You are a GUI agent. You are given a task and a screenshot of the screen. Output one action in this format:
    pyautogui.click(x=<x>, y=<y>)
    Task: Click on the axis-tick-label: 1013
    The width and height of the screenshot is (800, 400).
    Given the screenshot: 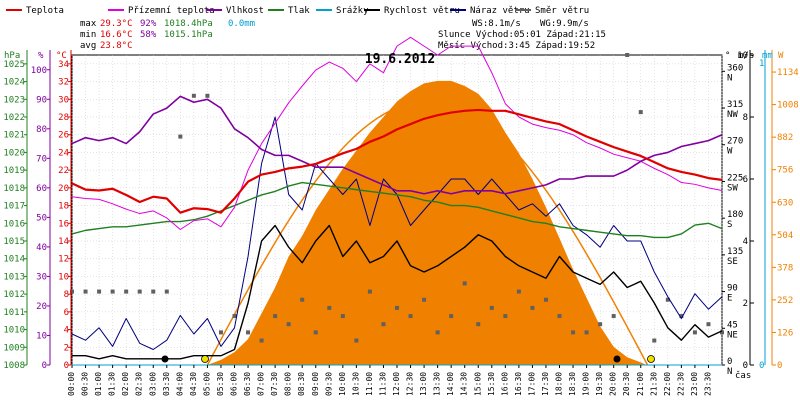 What is the action you would take?
    pyautogui.click(x=14, y=277)
    